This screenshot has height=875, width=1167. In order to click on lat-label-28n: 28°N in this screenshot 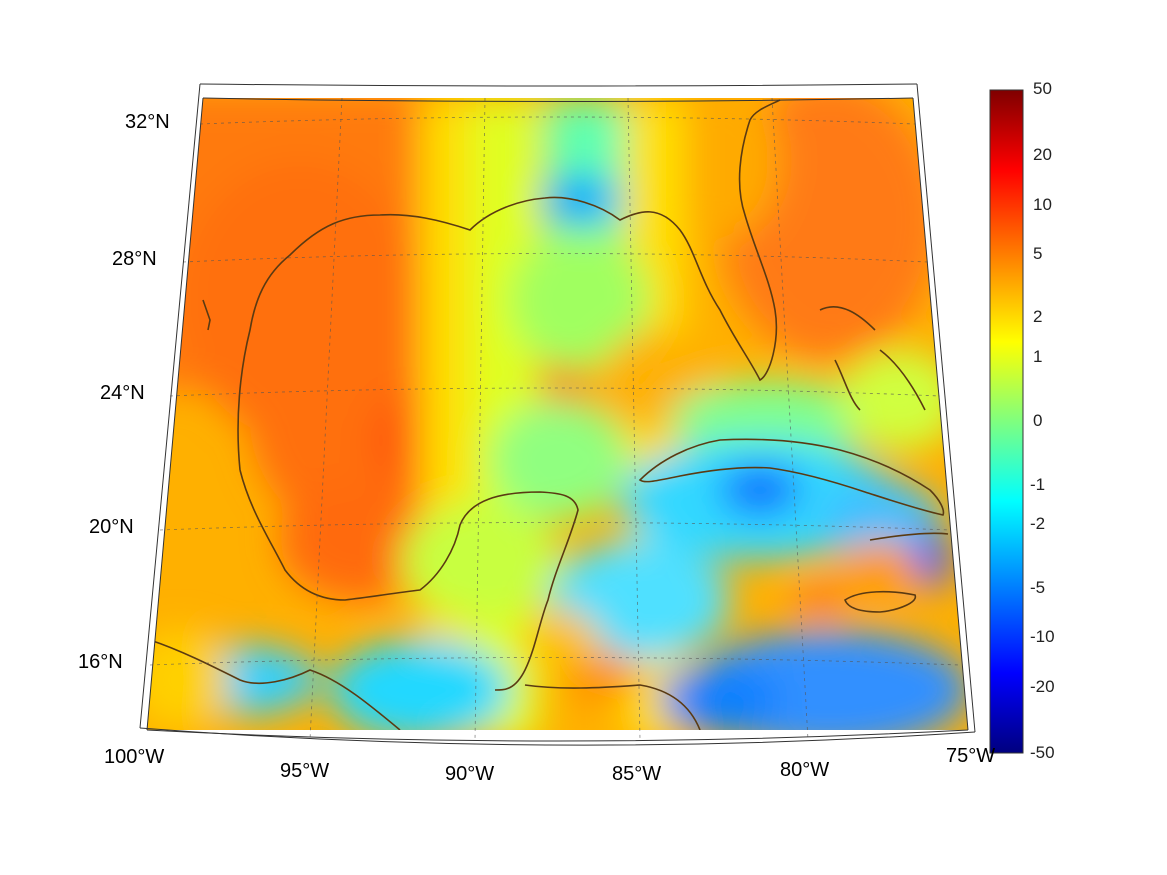, I will do `click(134, 259)`.